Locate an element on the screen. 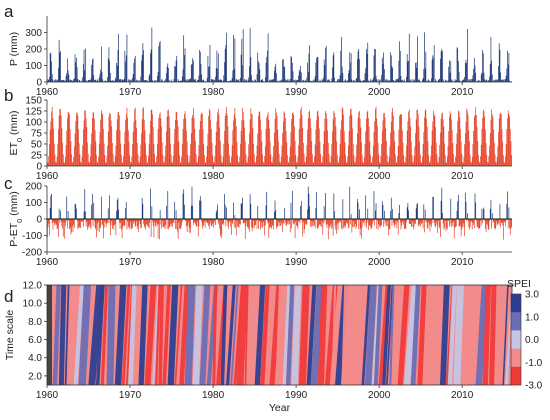 This screenshot has width=550, height=420. x-tick-label: 2010 is located at coordinates (462, 176).